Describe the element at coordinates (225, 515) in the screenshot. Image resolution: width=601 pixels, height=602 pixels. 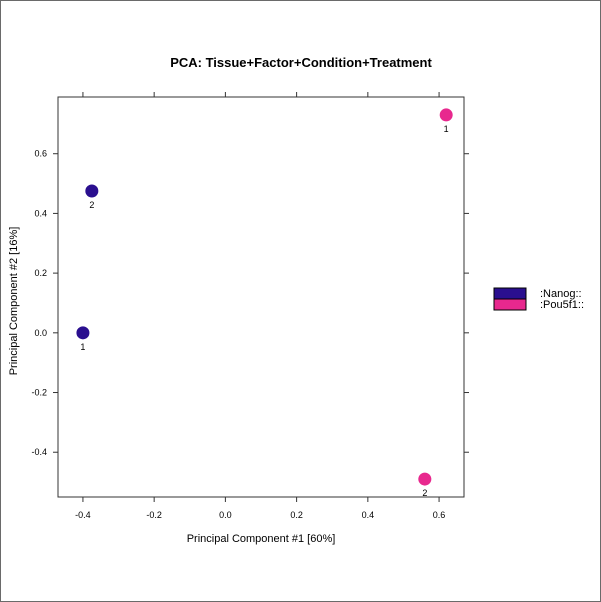
I see `x-tick-label: 0.0` at that location.